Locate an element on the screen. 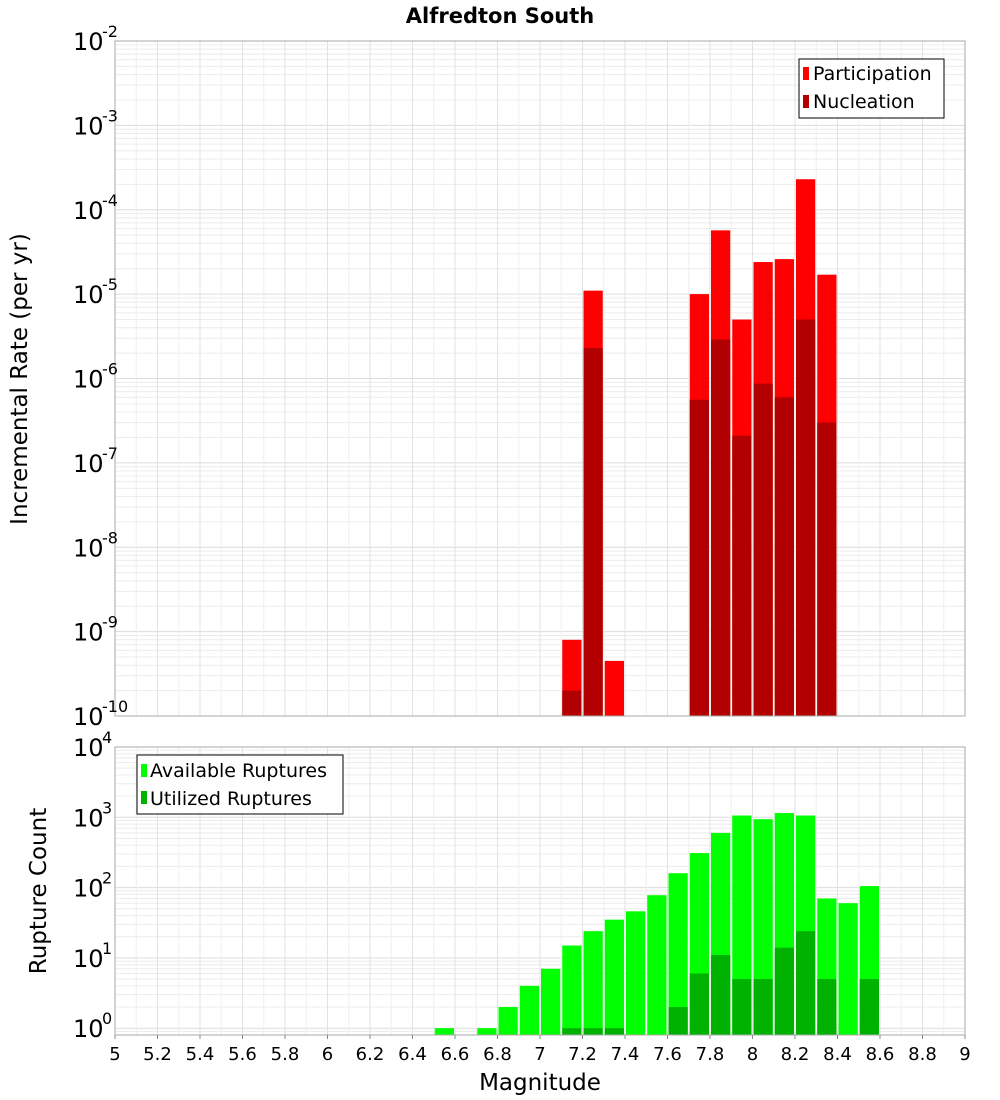 This screenshot has height=1100, width=1000. y-tick-exponent: 4 is located at coordinates (107, 737).